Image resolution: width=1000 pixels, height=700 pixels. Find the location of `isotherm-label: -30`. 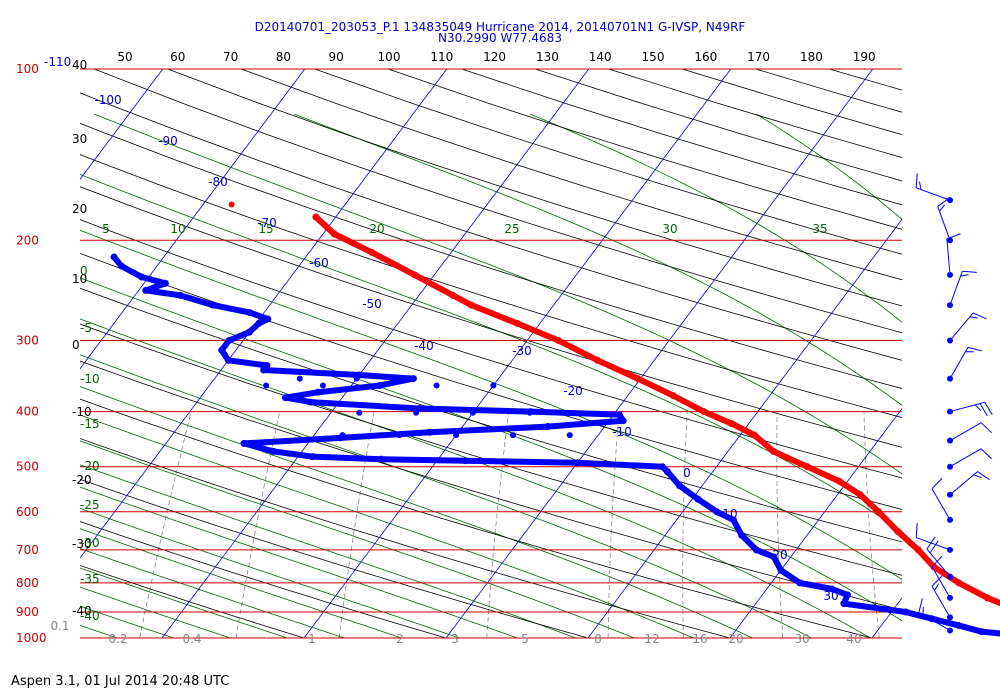

isotherm-label: -30 is located at coordinates (522, 351).